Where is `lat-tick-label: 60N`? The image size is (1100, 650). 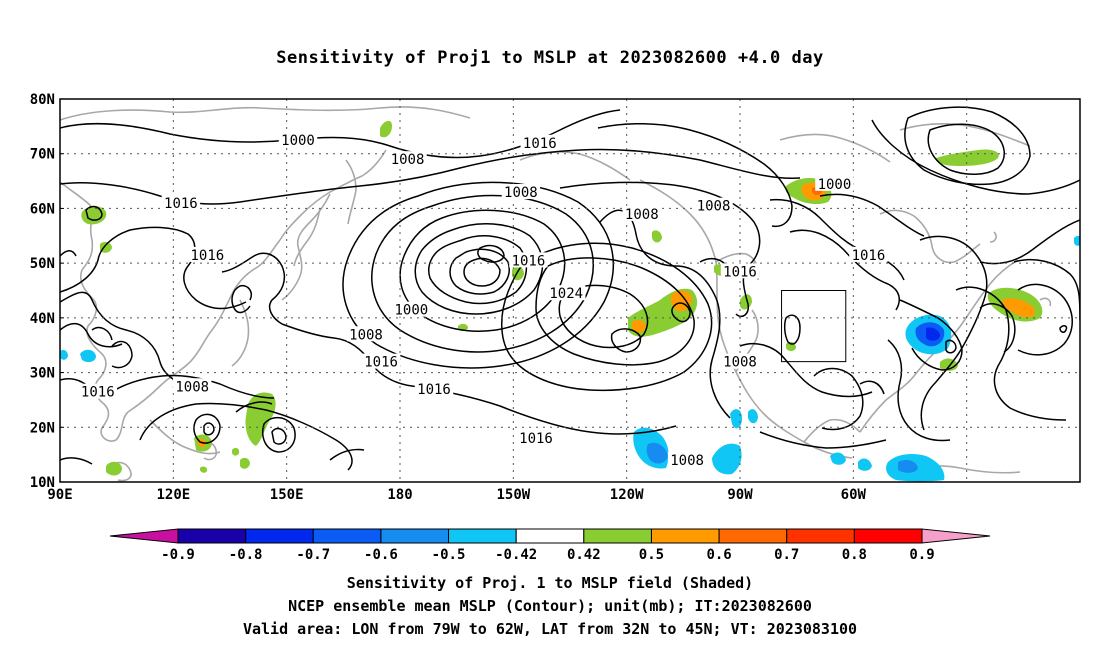
lat-tick-label: 60N is located at coordinates (42, 209).